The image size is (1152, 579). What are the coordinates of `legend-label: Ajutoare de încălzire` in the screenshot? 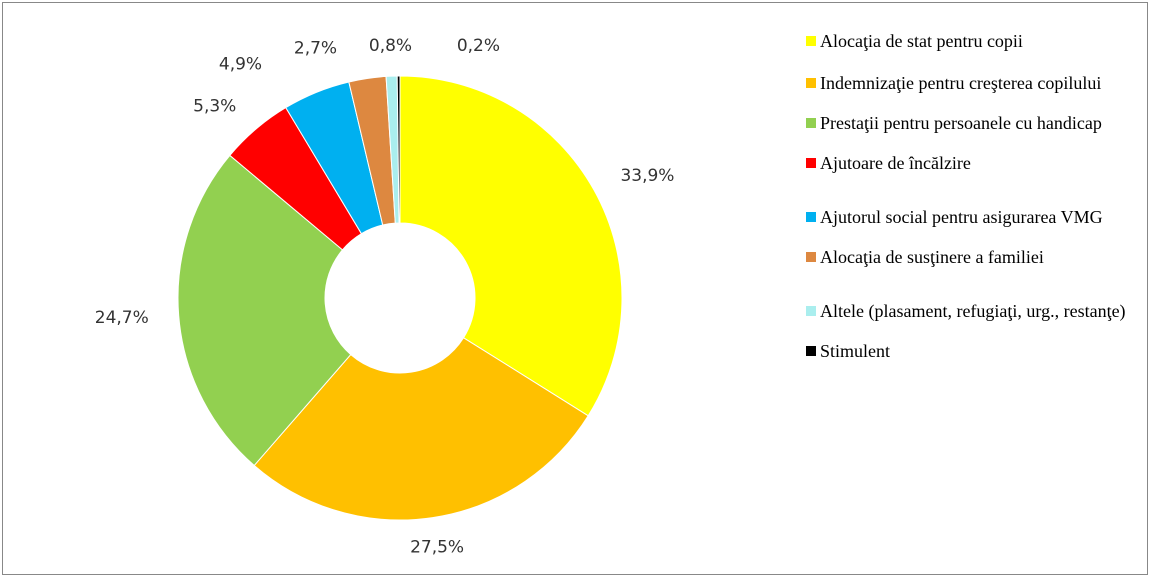 It's located at (895, 163).